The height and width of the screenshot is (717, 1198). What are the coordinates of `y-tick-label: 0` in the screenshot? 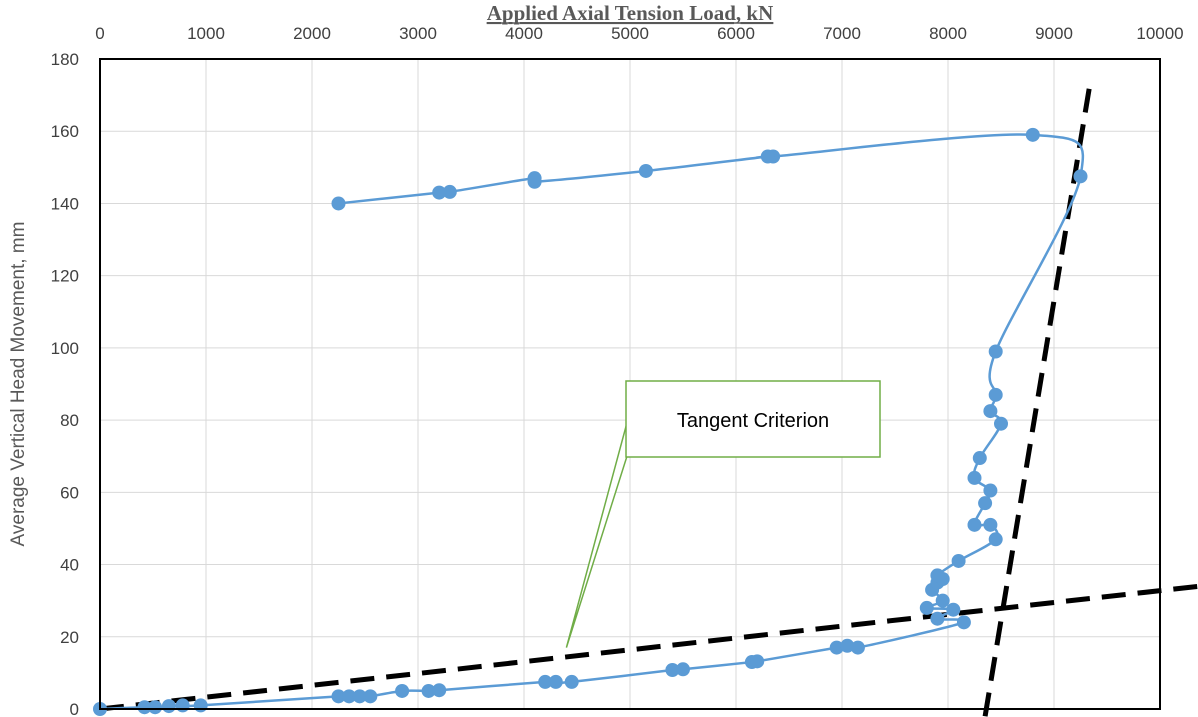 It's located at (74, 708).